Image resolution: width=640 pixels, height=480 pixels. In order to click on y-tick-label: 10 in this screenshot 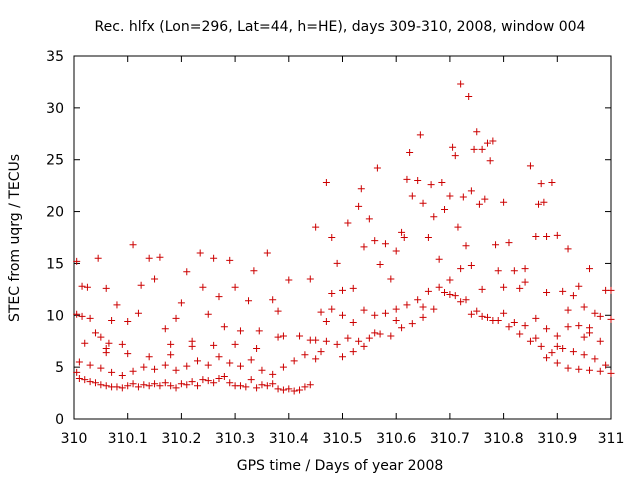, I will do `click(55, 316)`.